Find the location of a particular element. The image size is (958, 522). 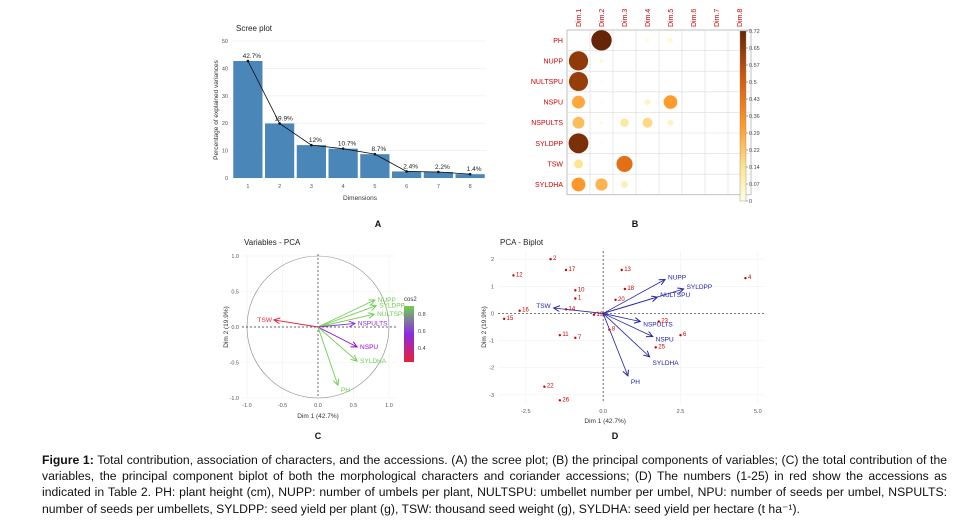

pca-var-y-tick-label: -1.0 is located at coordinates (234, 399).